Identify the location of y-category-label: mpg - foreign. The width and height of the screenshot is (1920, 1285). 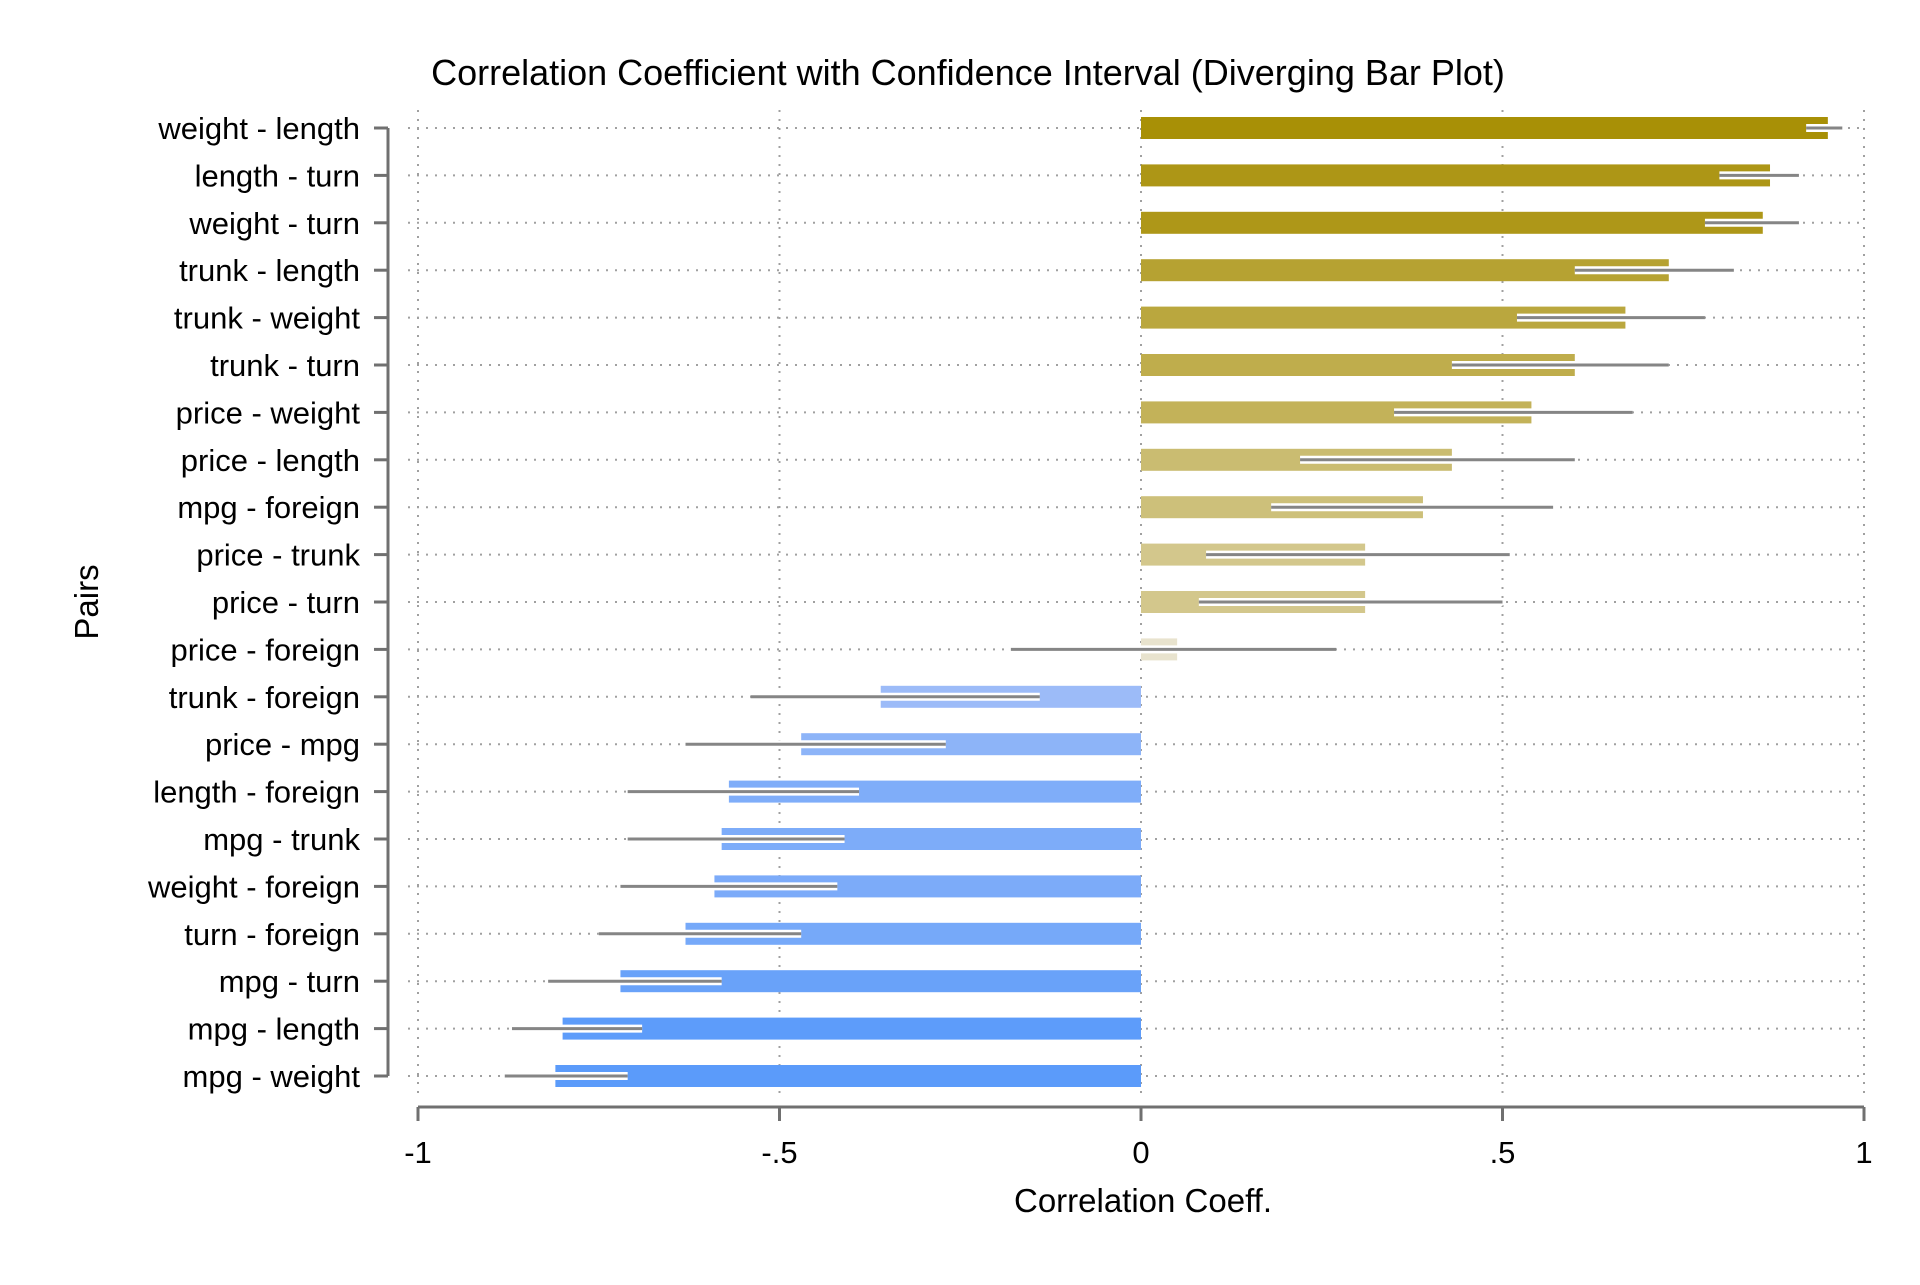
(268, 507).